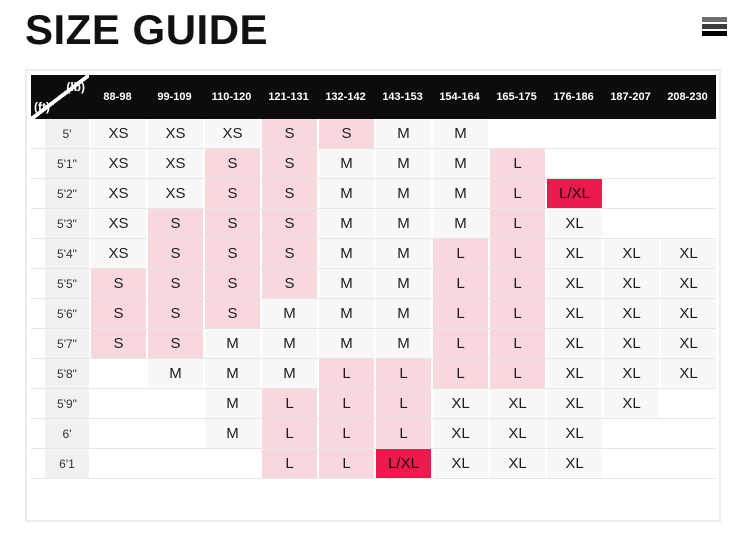 The height and width of the screenshot is (542, 750). I want to click on hamburger-menu-icon, so click(714, 26).